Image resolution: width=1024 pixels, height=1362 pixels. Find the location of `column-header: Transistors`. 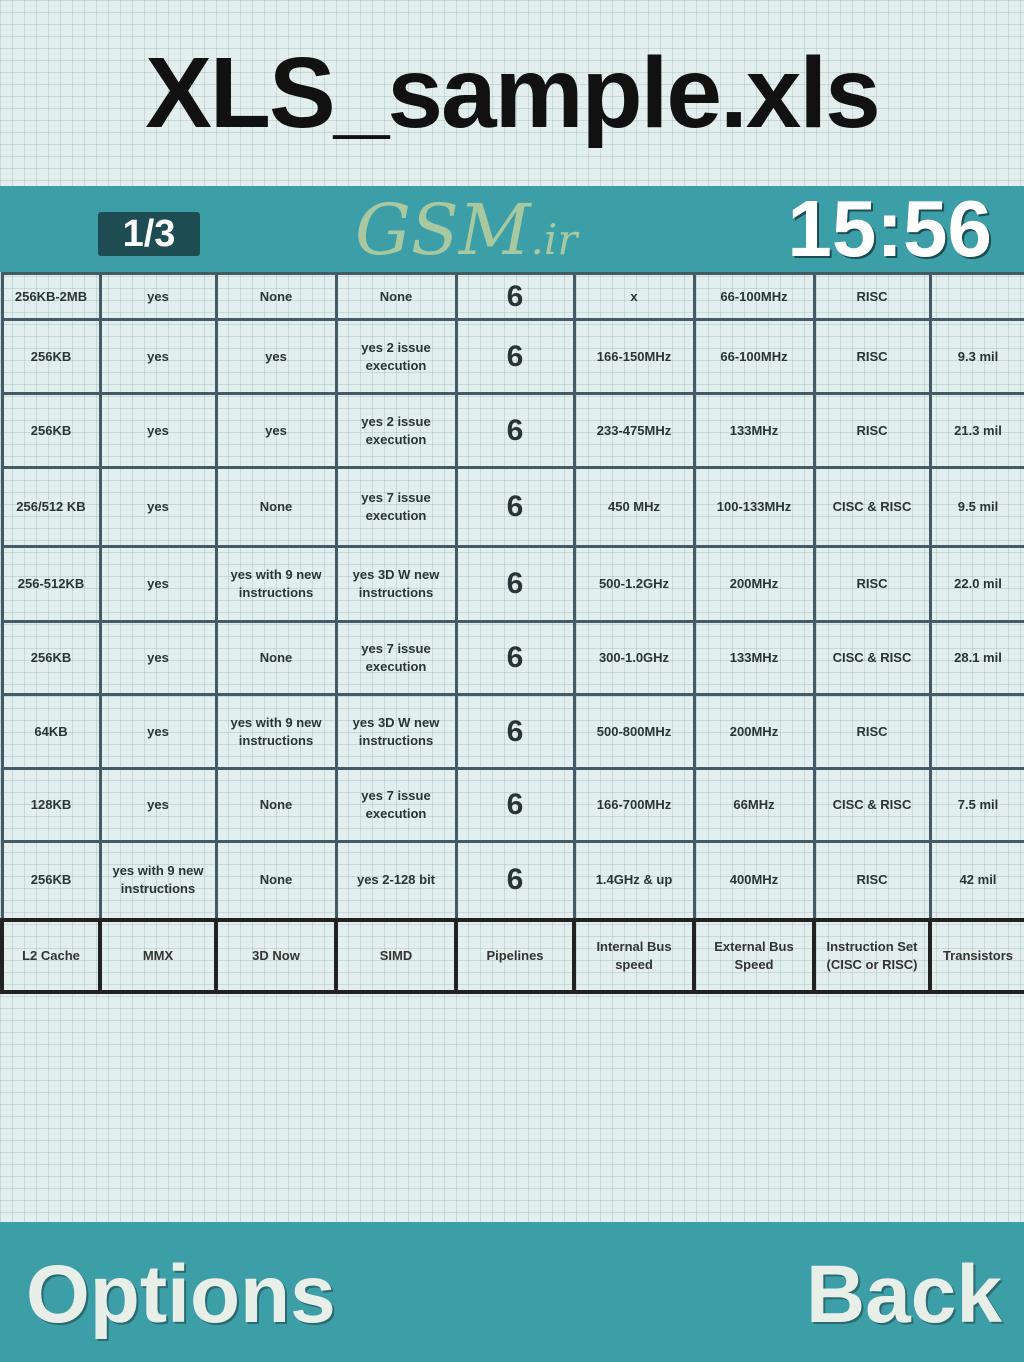

column-header: Transistors is located at coordinates (976, 955).